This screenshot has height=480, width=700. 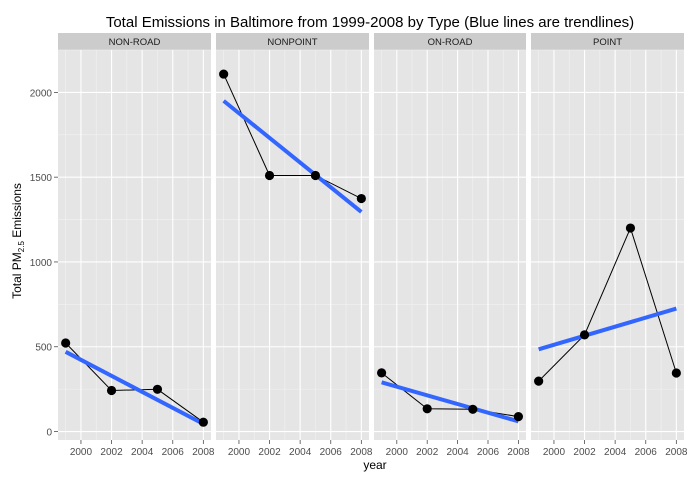 What do you see at coordinates (43, 348) in the screenshot?
I see `y-tick-label: 500` at bounding box center [43, 348].